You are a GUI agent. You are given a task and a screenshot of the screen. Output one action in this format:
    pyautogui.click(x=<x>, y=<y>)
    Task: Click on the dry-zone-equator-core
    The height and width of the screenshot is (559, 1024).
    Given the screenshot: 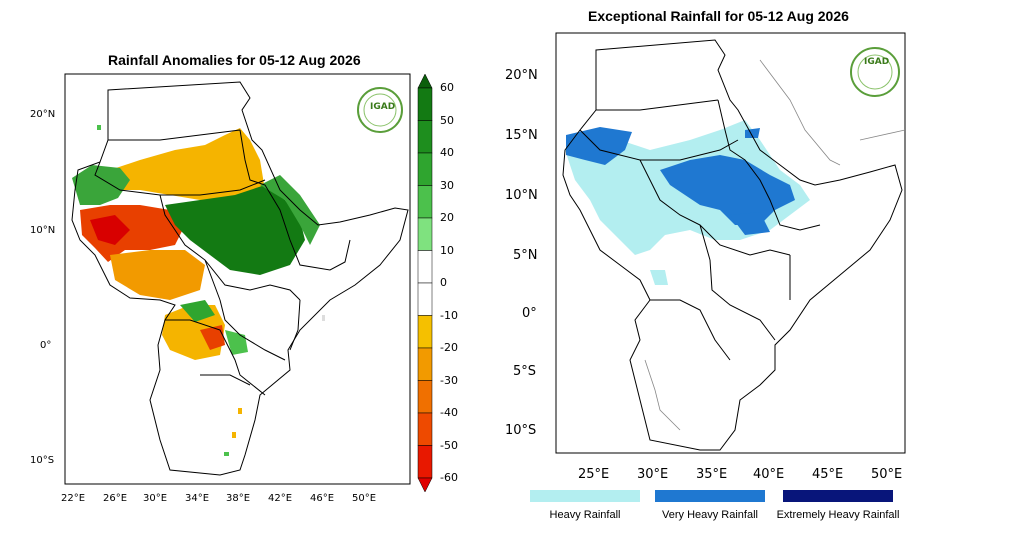 What is the action you would take?
    pyautogui.click(x=212, y=337)
    